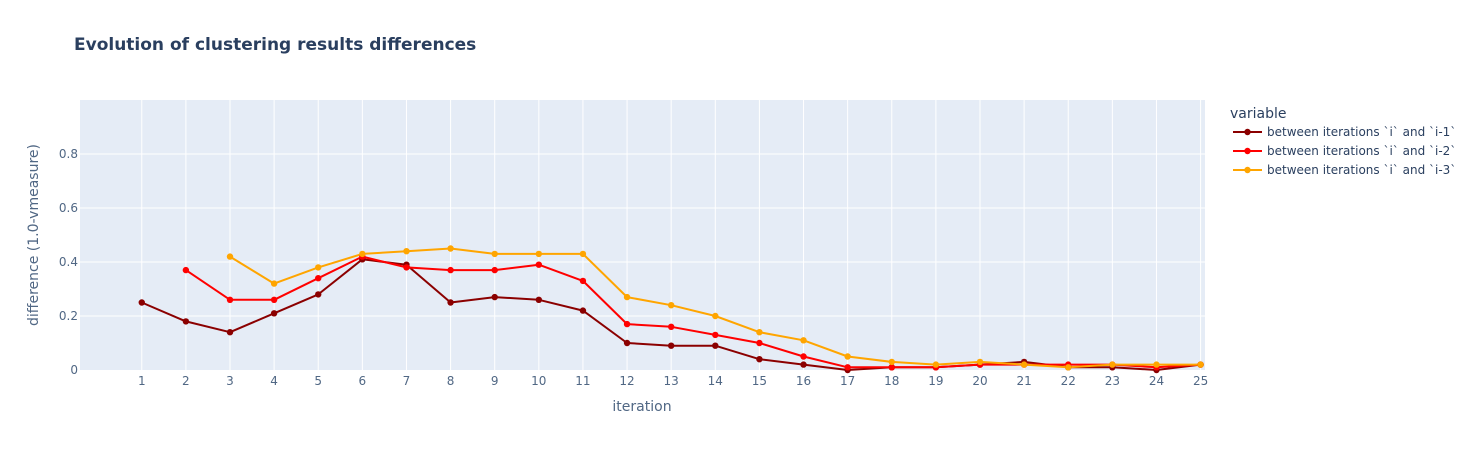  I want to click on x-tick-label: 13, so click(671, 381).